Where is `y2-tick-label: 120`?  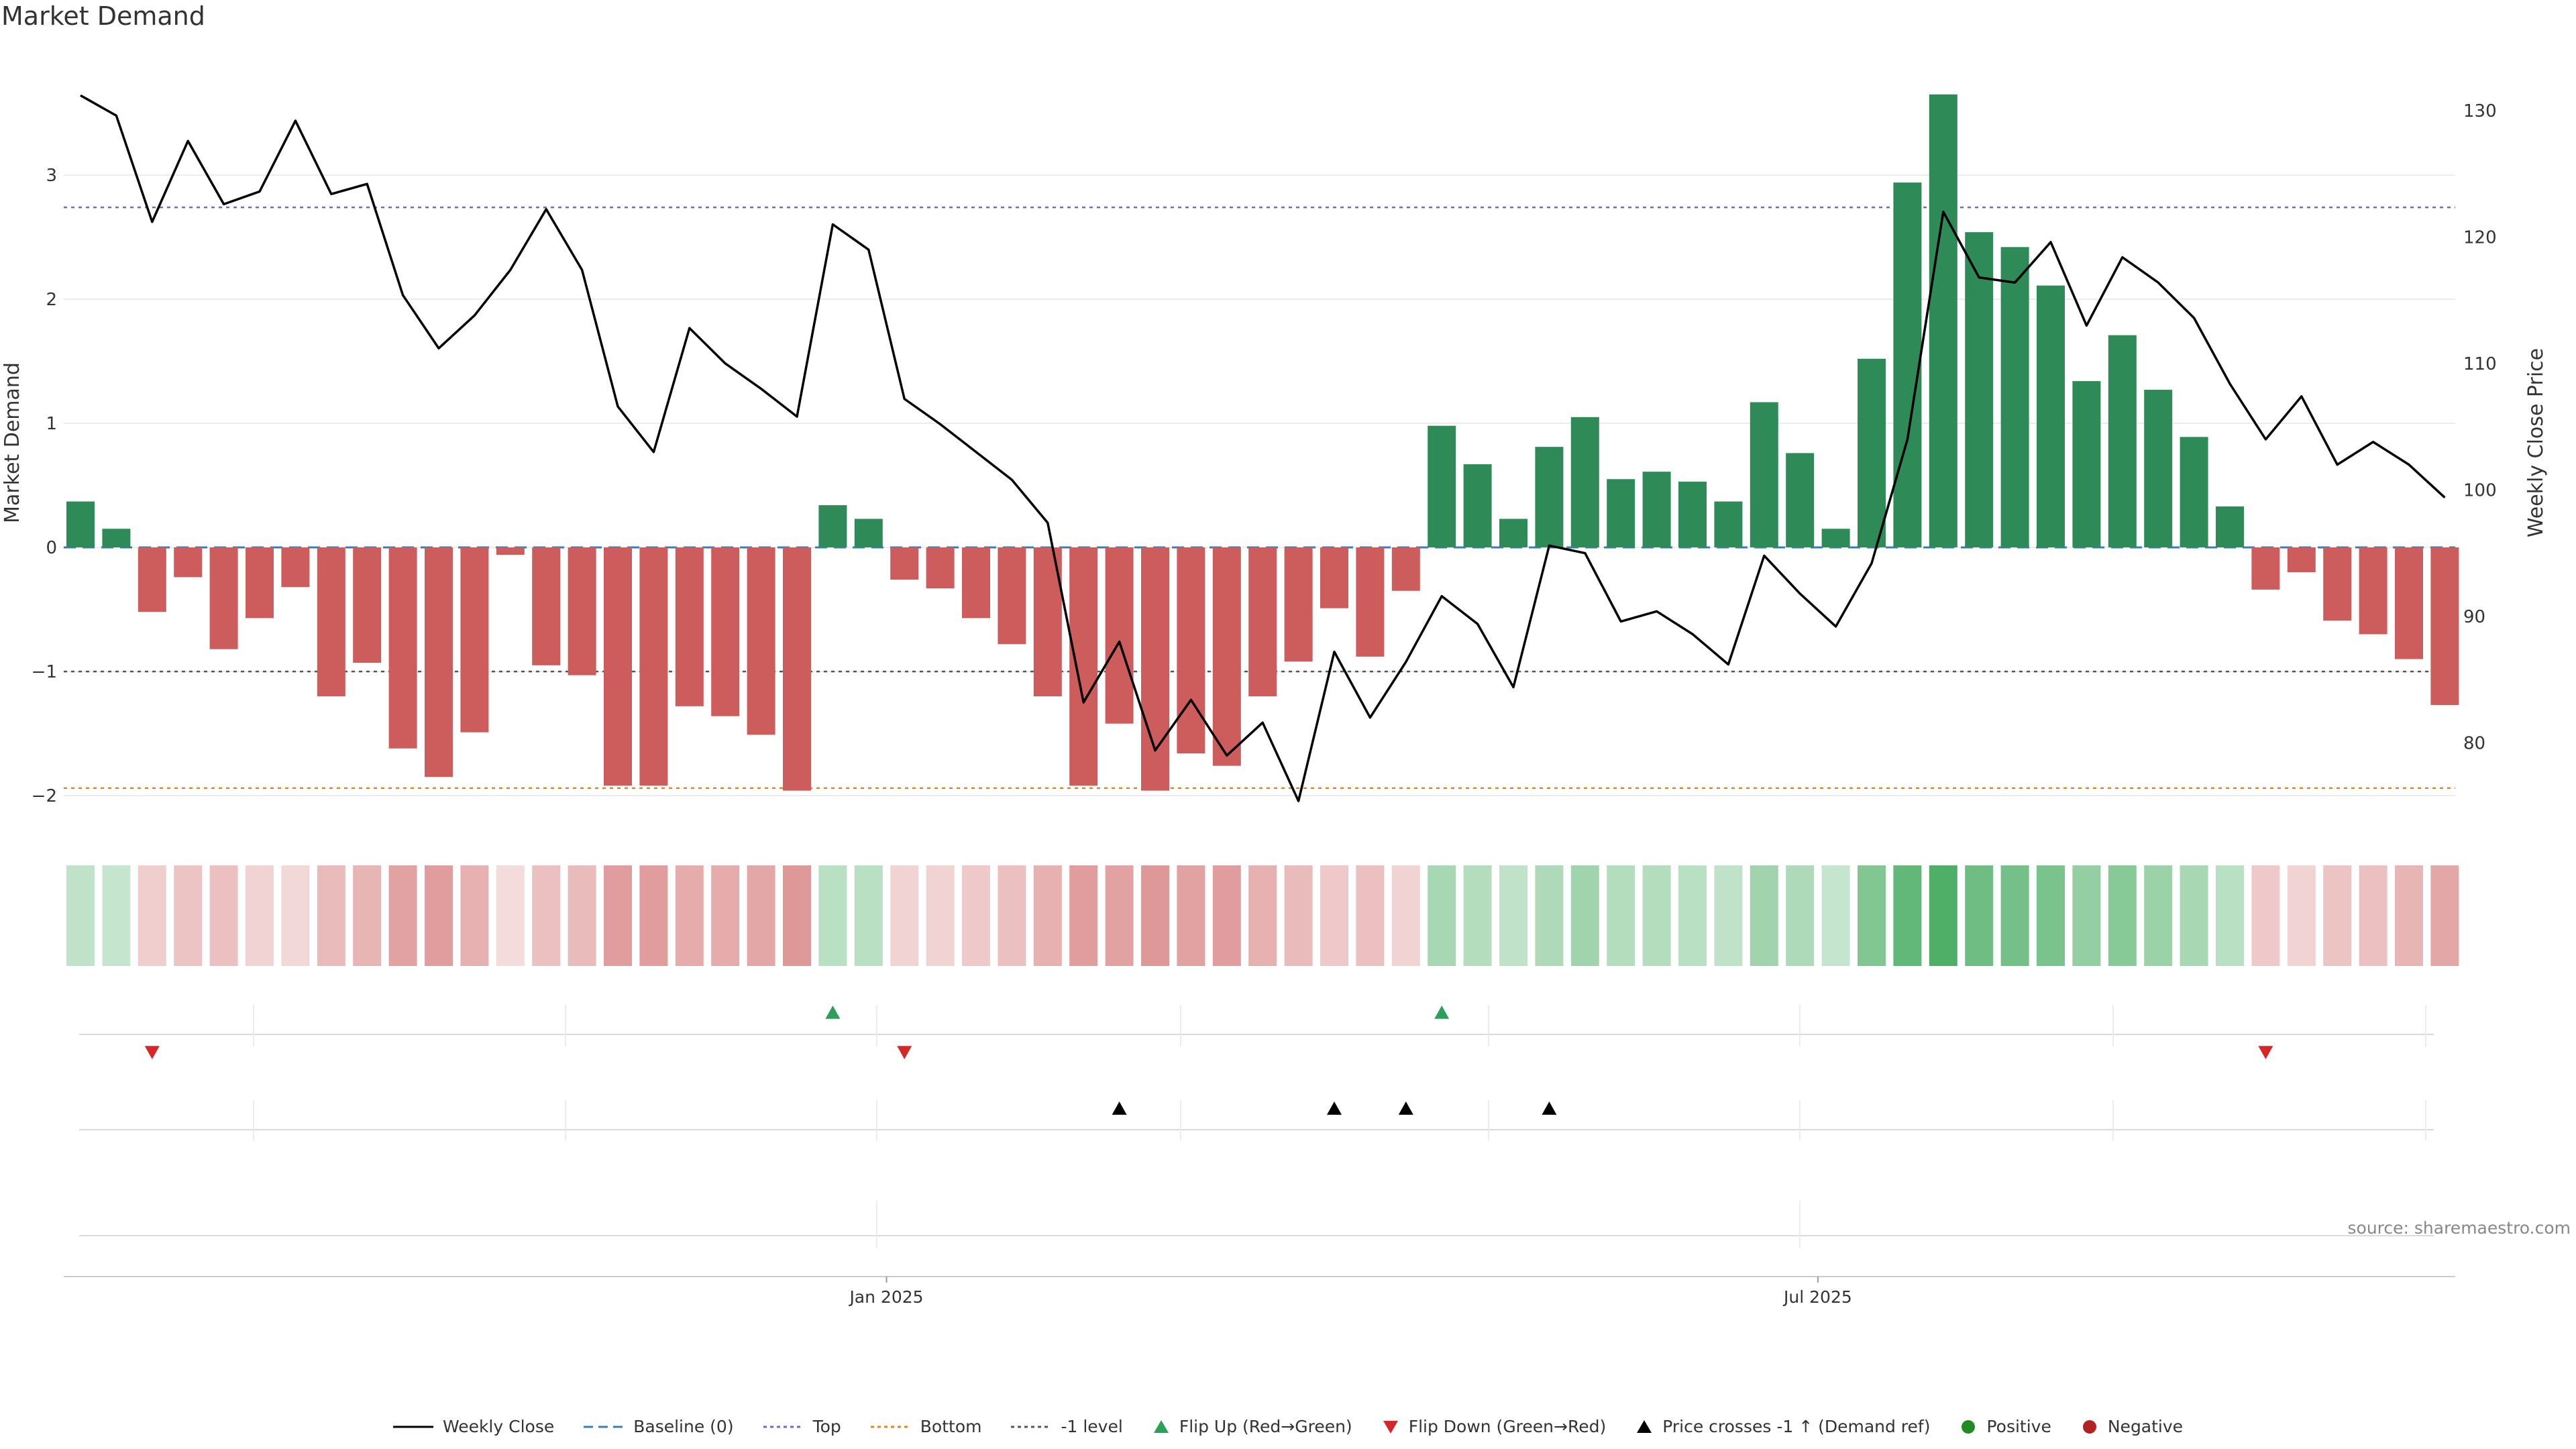
y2-tick-label: 120 is located at coordinates (2480, 237).